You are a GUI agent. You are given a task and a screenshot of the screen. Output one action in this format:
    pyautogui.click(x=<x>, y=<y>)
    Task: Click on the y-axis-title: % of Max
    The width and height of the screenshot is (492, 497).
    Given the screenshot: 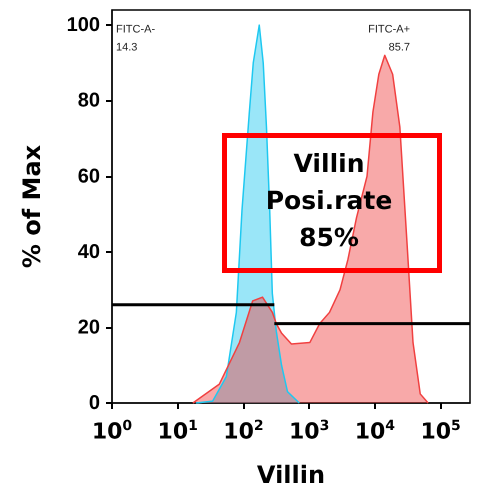 What is the action you would take?
    pyautogui.click(x=32, y=206)
    